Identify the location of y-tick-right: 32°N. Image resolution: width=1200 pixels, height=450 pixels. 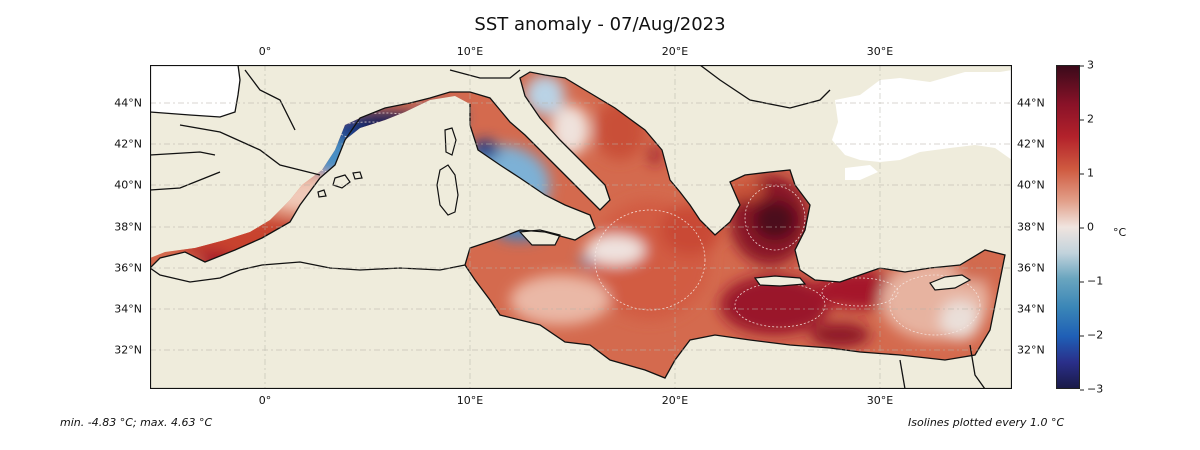
(1031, 350).